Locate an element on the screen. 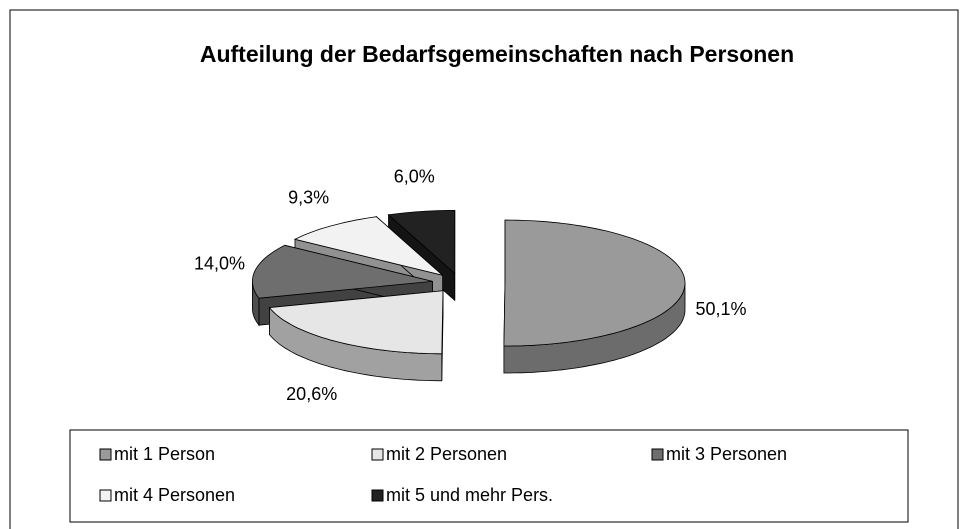 The image size is (961, 529). legend-label: mit 3 Personen is located at coordinates (726, 454).